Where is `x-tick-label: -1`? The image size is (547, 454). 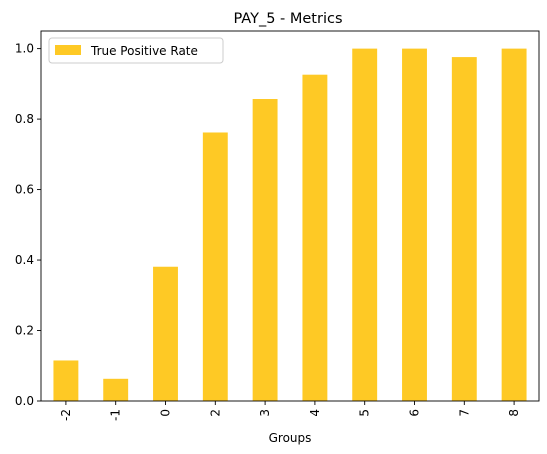 x-tick-label: -1 is located at coordinates (116, 415).